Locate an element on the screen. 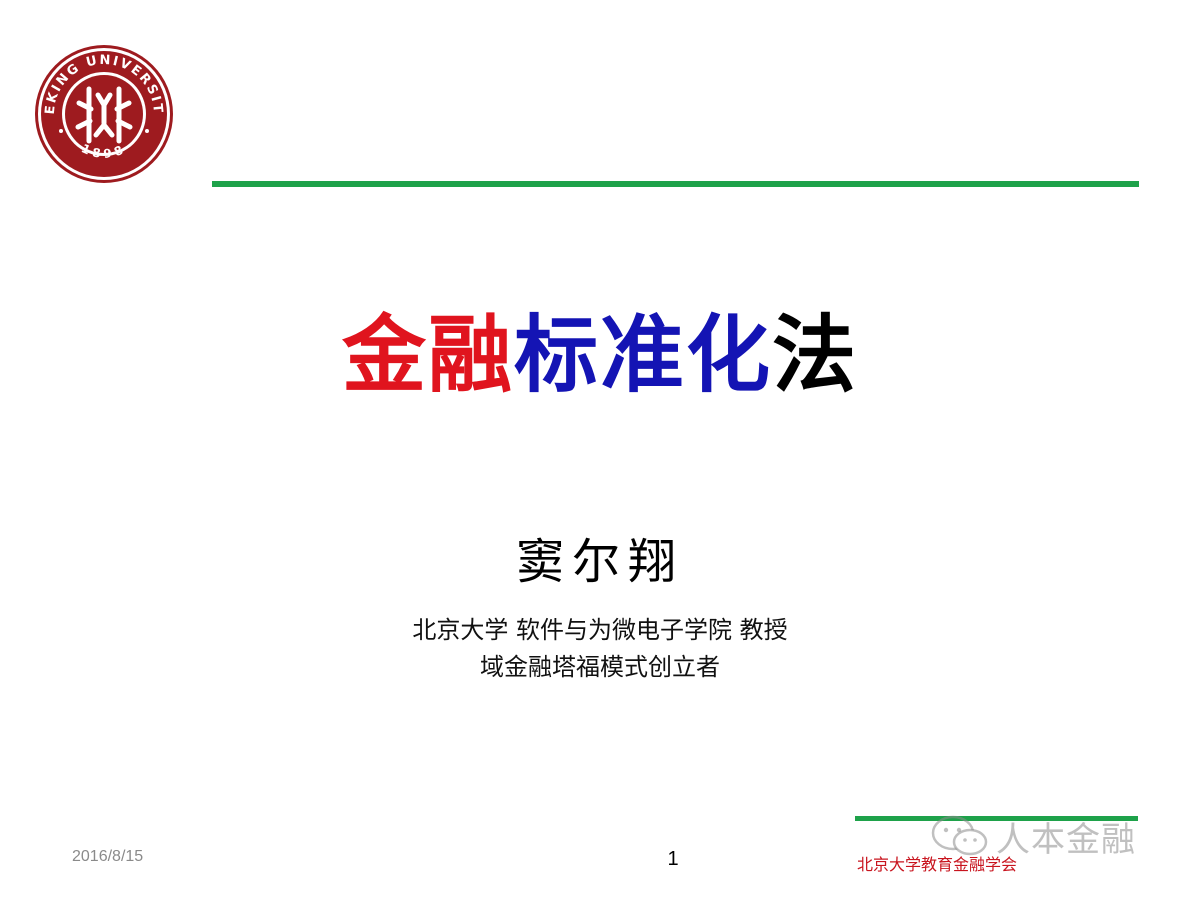  author-role: 域金融塔福模式创立者 is located at coordinates (600, 667).